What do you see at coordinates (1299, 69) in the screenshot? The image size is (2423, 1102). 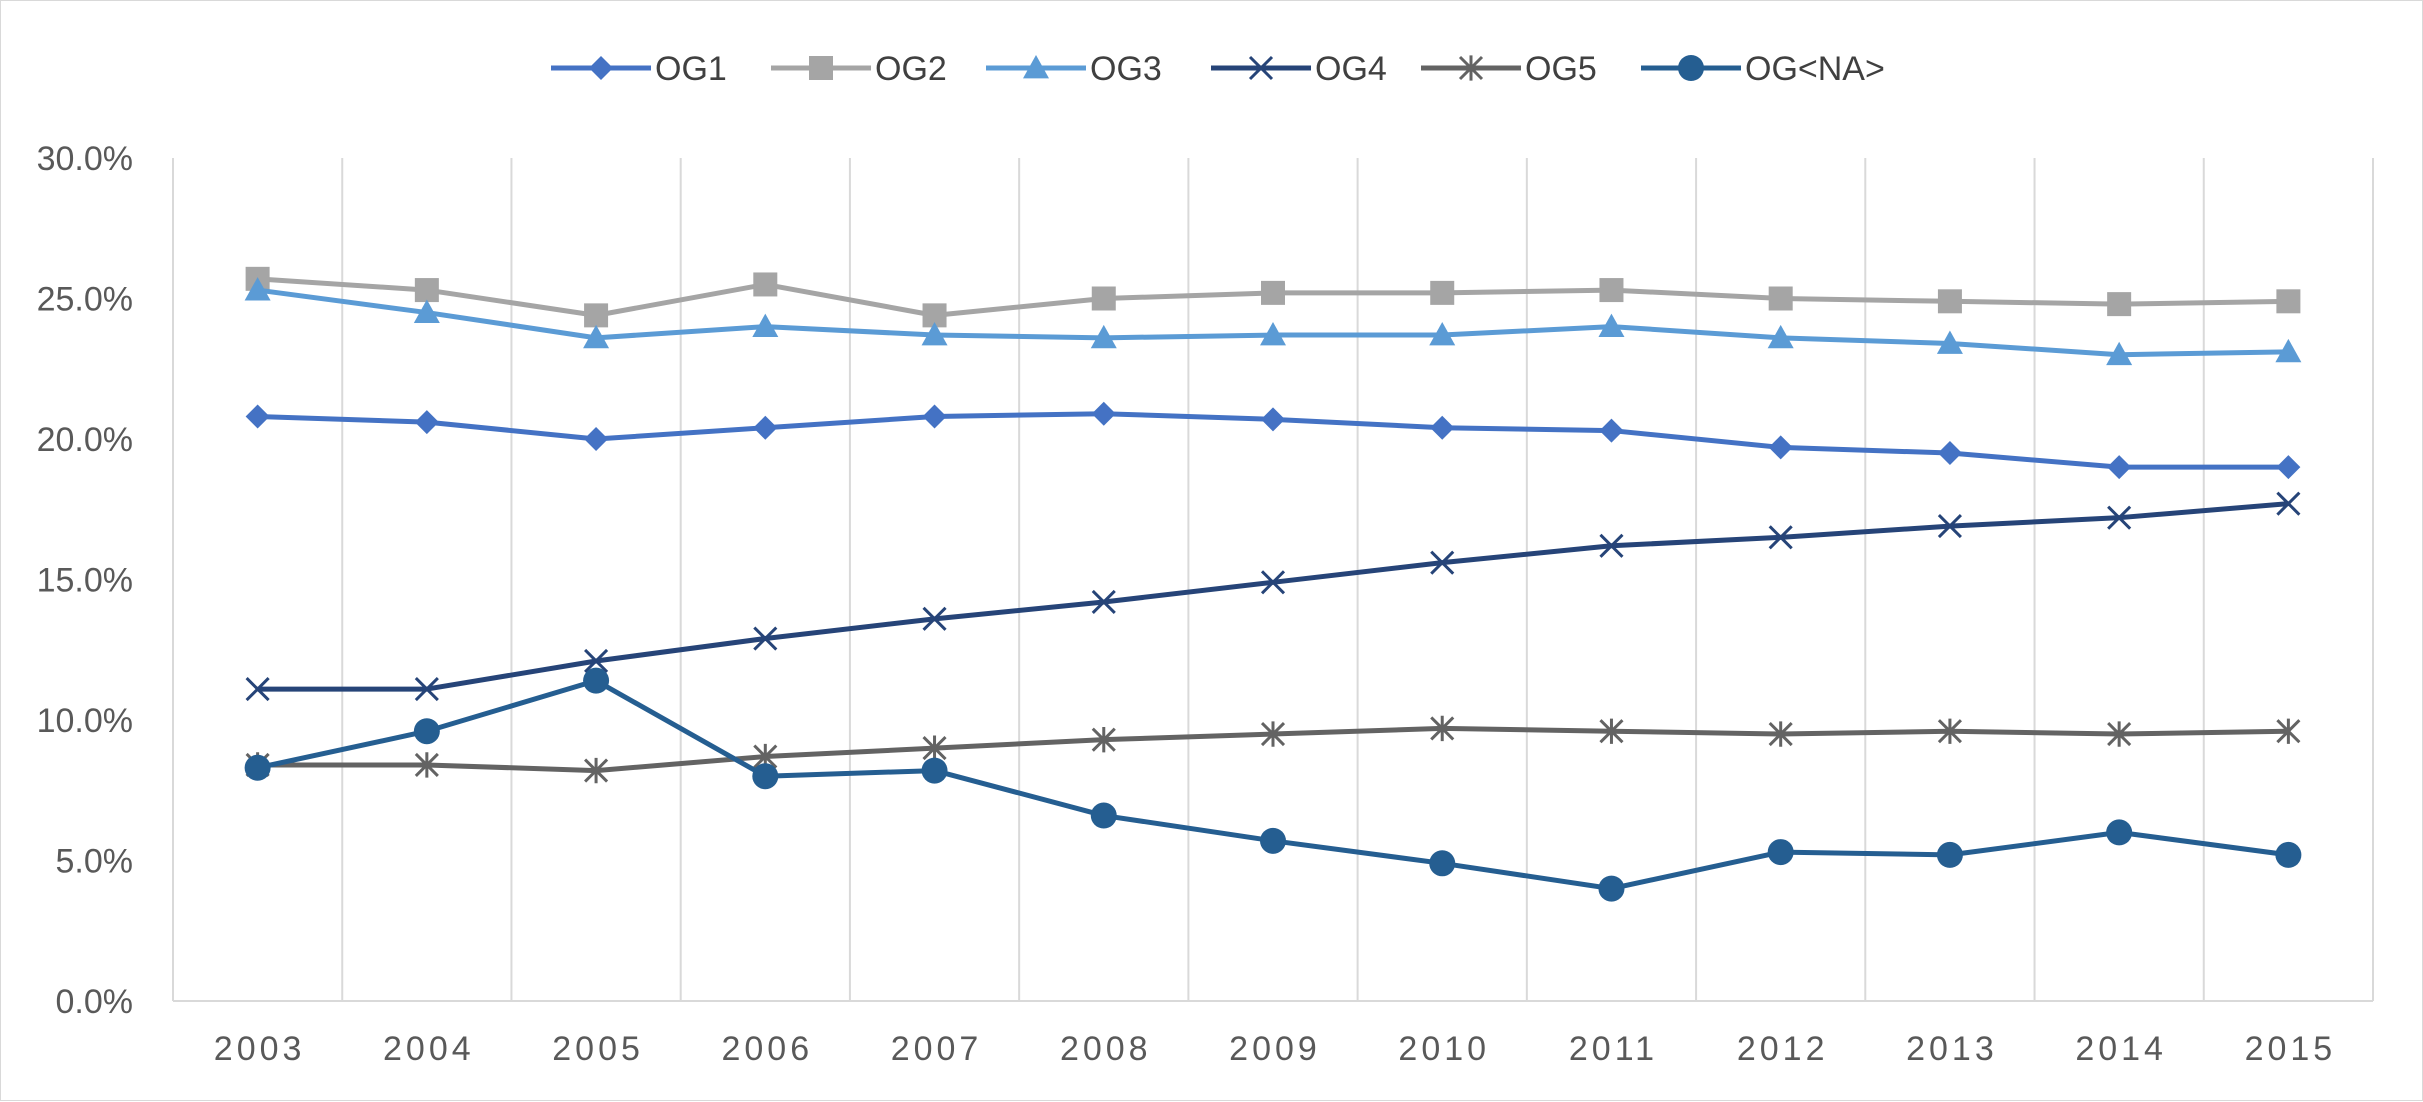 I see `legend-item: OG4` at bounding box center [1299, 69].